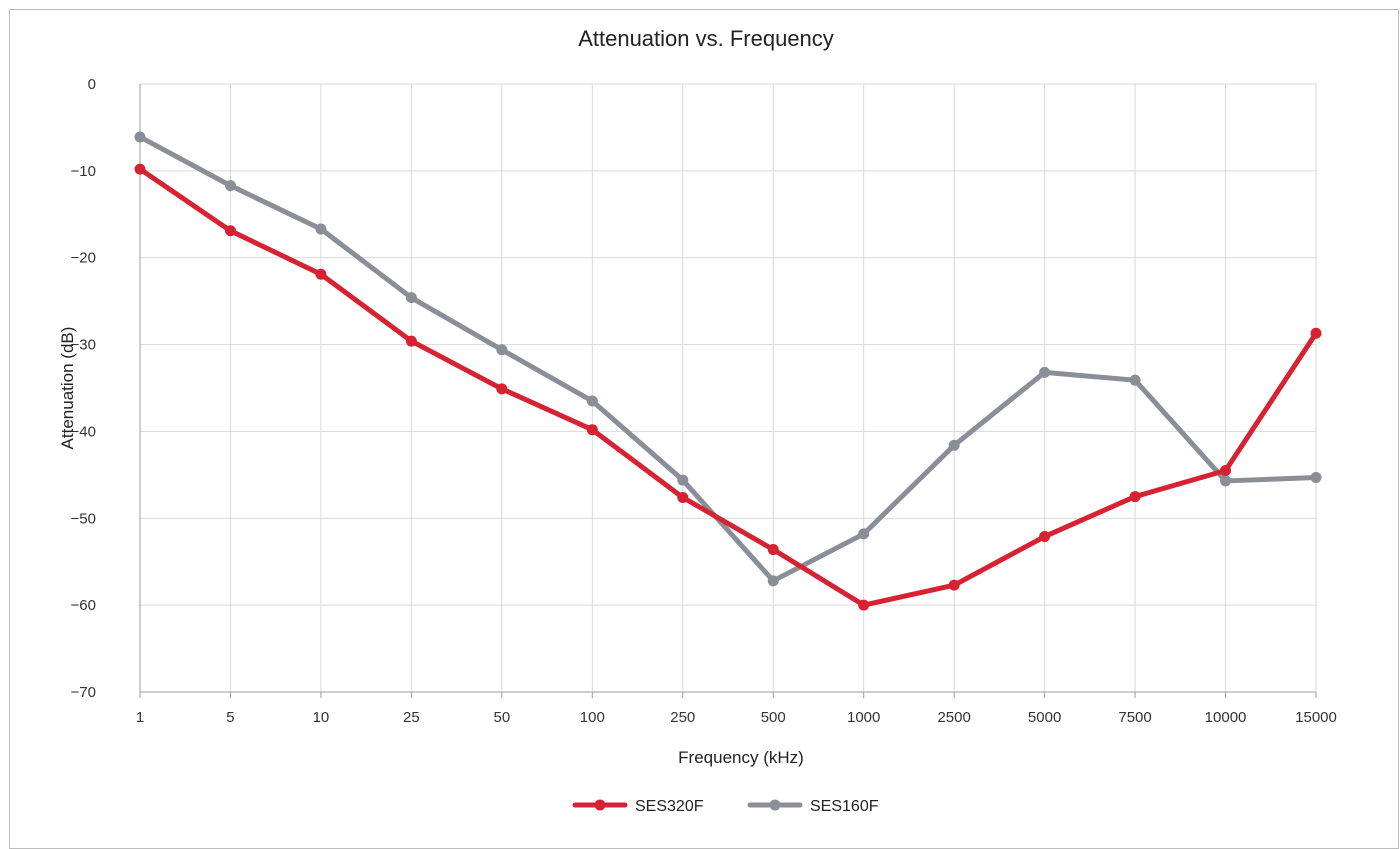  I want to click on x-tick-label: 10, so click(321, 717).